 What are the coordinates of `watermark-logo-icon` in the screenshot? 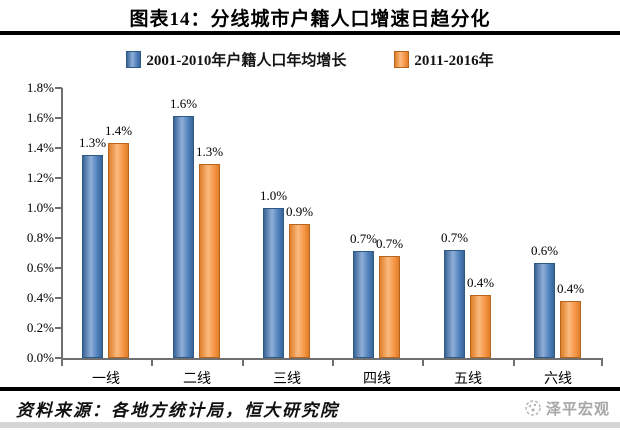 It's located at (533, 408).